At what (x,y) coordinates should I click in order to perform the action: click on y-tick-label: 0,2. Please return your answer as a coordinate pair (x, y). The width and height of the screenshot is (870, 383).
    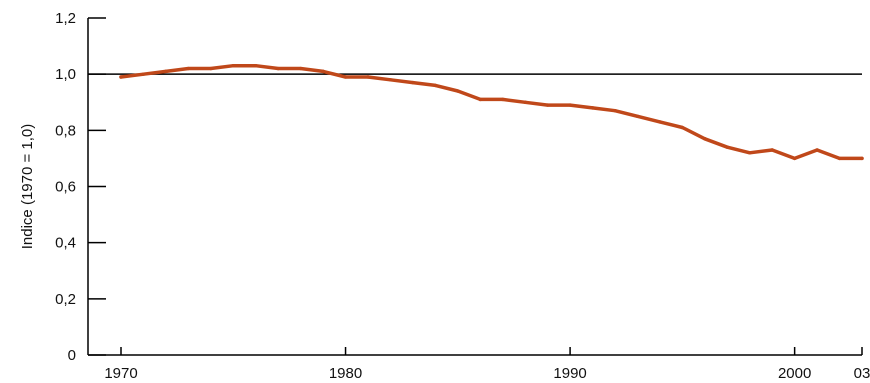
    Looking at the image, I should click on (65, 299).